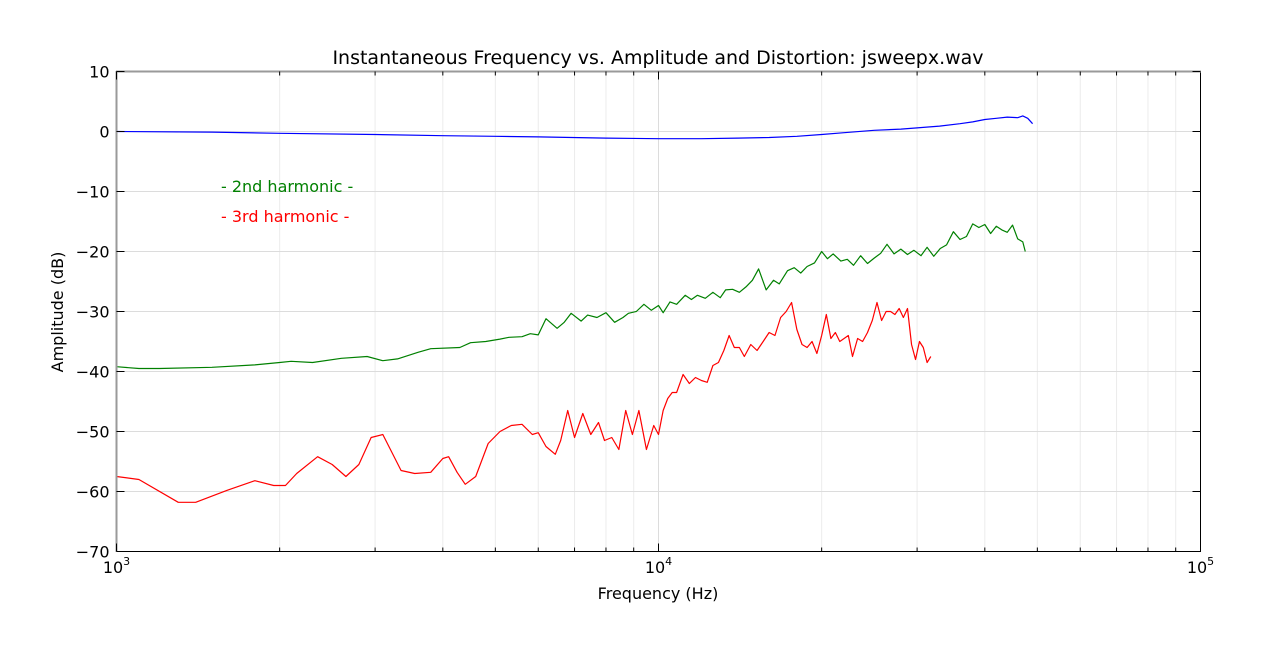  What do you see at coordinates (658, 593) in the screenshot?
I see `x-axis-label: Frequency (Hz)` at bounding box center [658, 593].